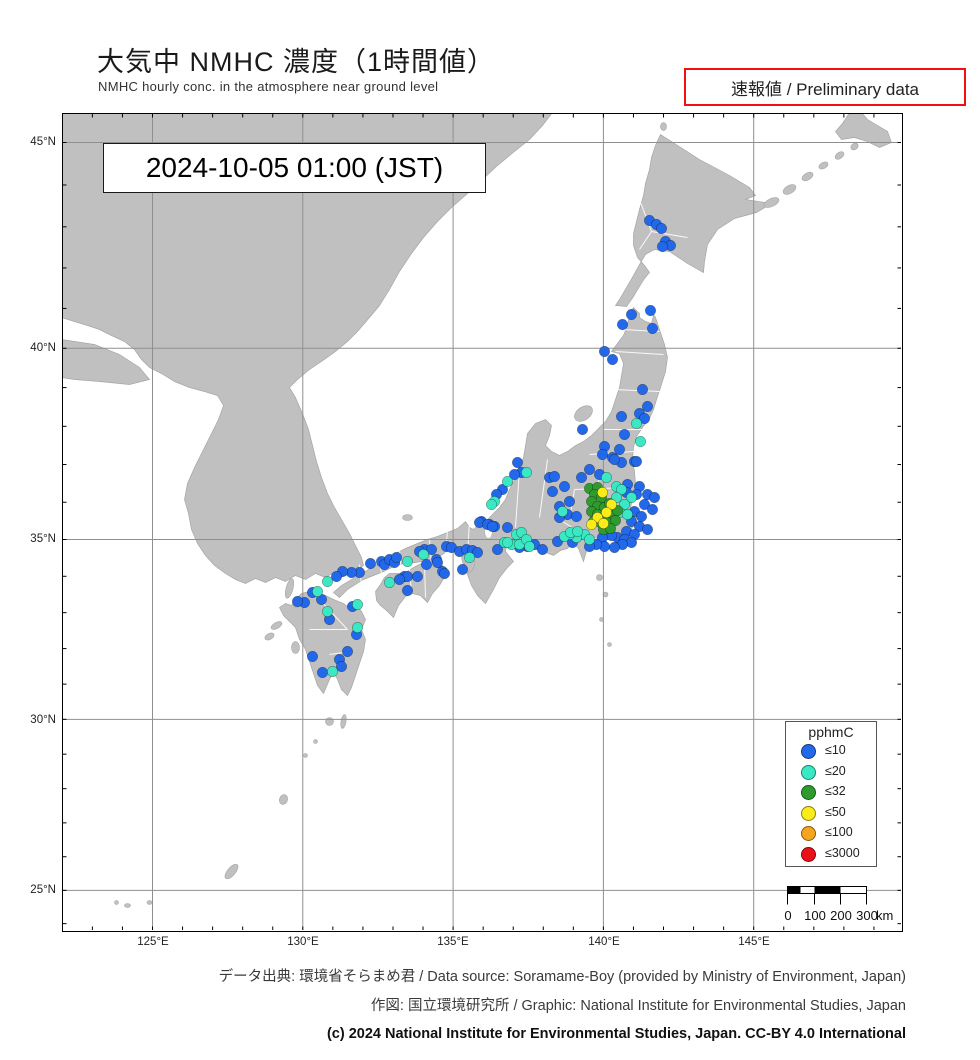 The width and height of the screenshot is (980, 1060). Describe the element at coordinates (831, 732) in the screenshot. I see `legend-title: pphmC` at that location.